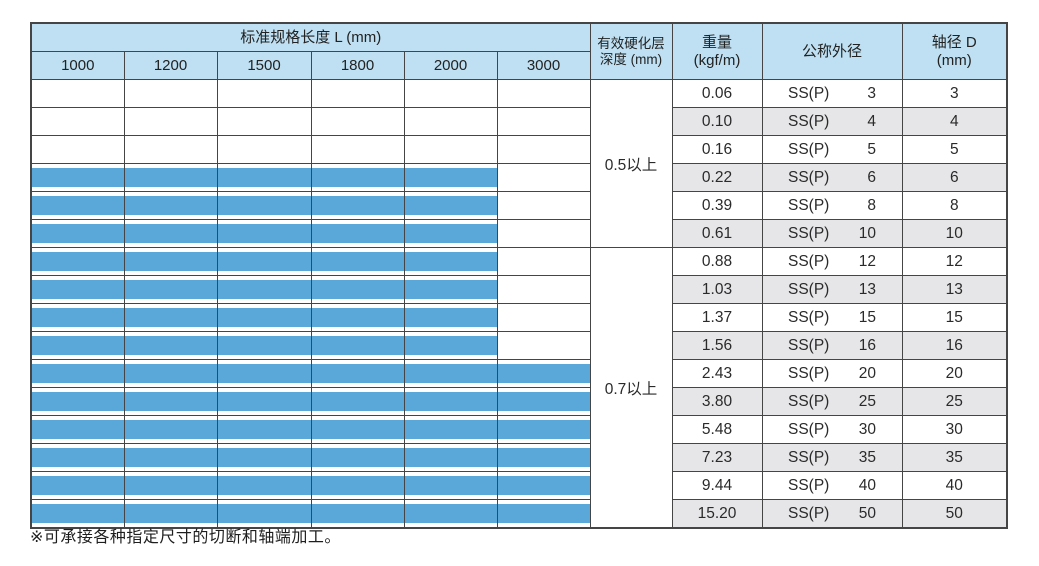 This screenshot has width=1039, height=566. Describe the element at coordinates (717, 345) in the screenshot. I see `weight-cell: 1.56` at that location.